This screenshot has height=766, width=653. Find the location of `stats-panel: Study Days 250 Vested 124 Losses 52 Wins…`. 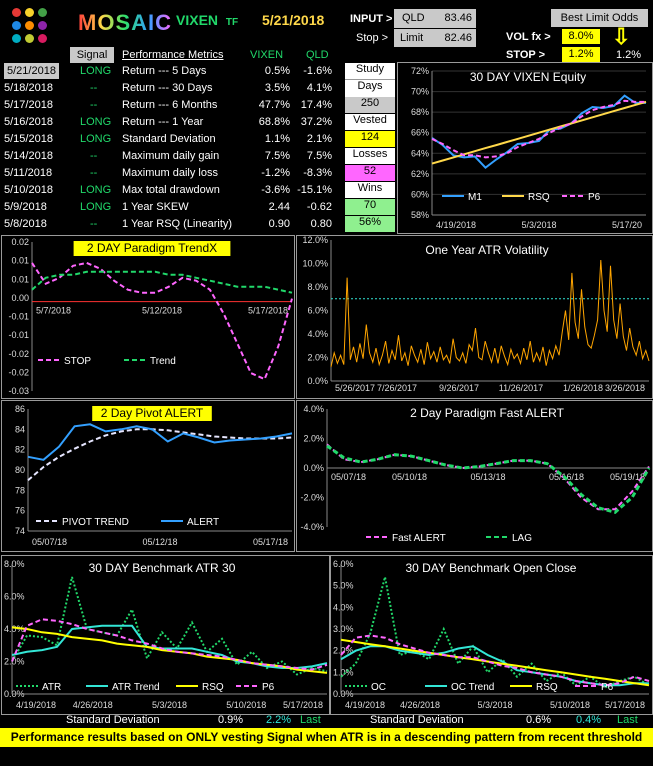

stats-panel: Study Days 250 Vested 124 Losses 52 Wins… is located at coordinates (370, 148).